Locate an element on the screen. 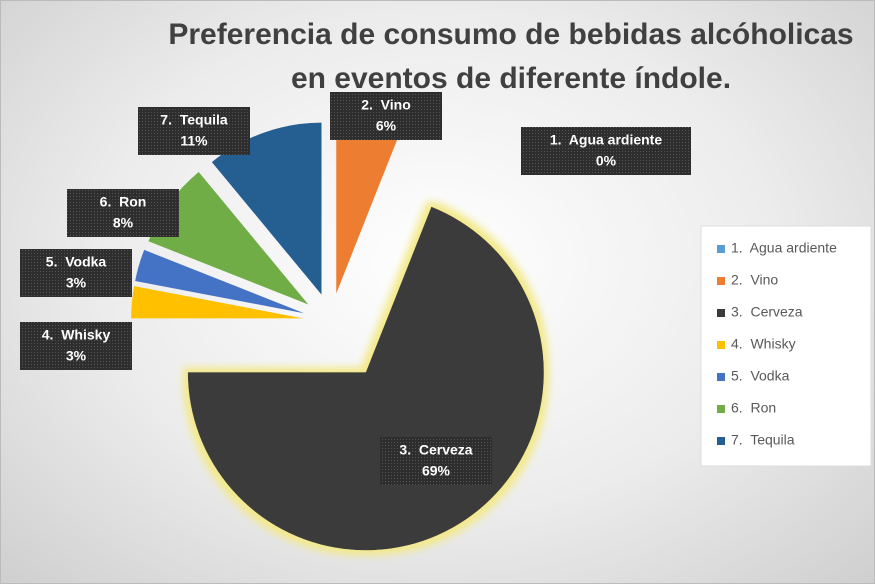 The image size is (875, 584). data-label-category: 7. Tequila is located at coordinates (194, 120).